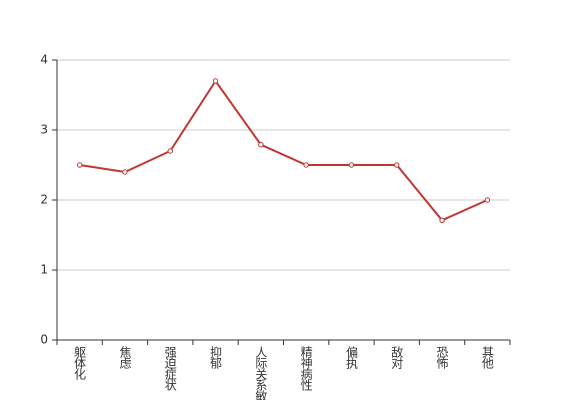  What do you see at coordinates (351, 357) in the screenshot?
I see `x-tick-label: 偏执` at bounding box center [351, 357].